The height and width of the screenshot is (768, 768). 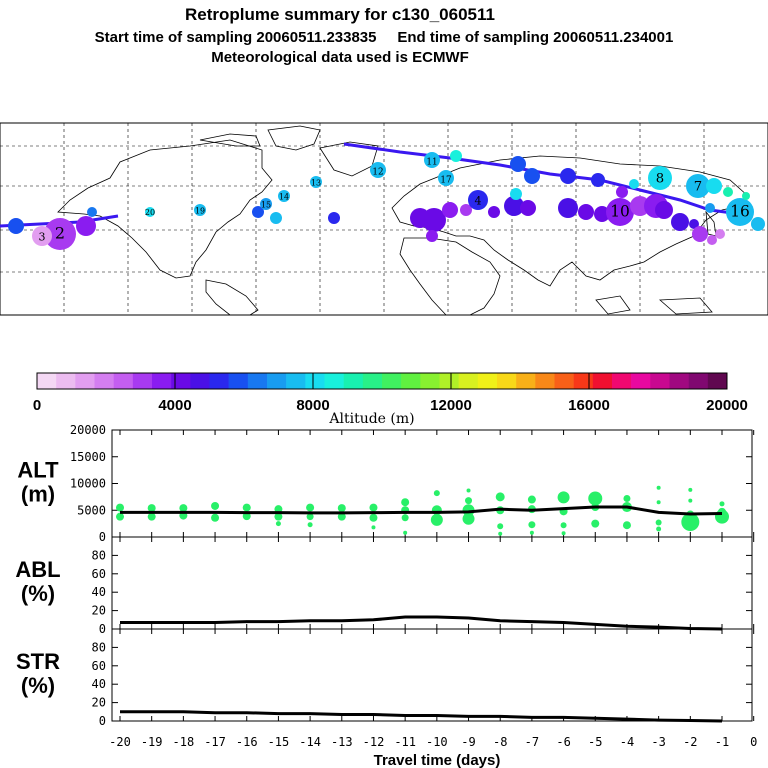 I want to click on plume-label: 10, so click(x=620, y=211).